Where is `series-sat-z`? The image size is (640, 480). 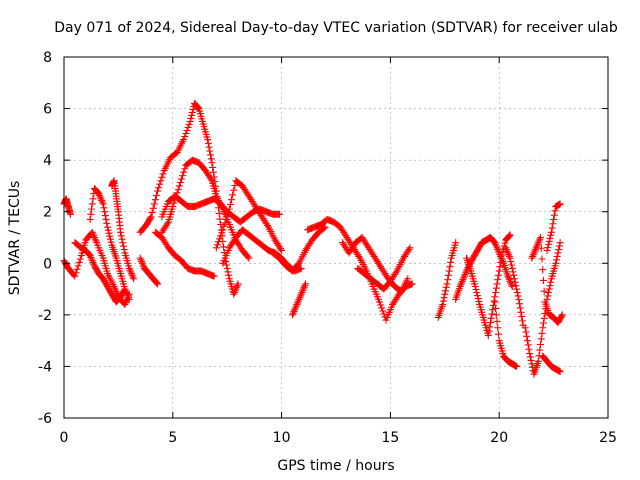 series-sat-z is located at coordinates (553, 227).